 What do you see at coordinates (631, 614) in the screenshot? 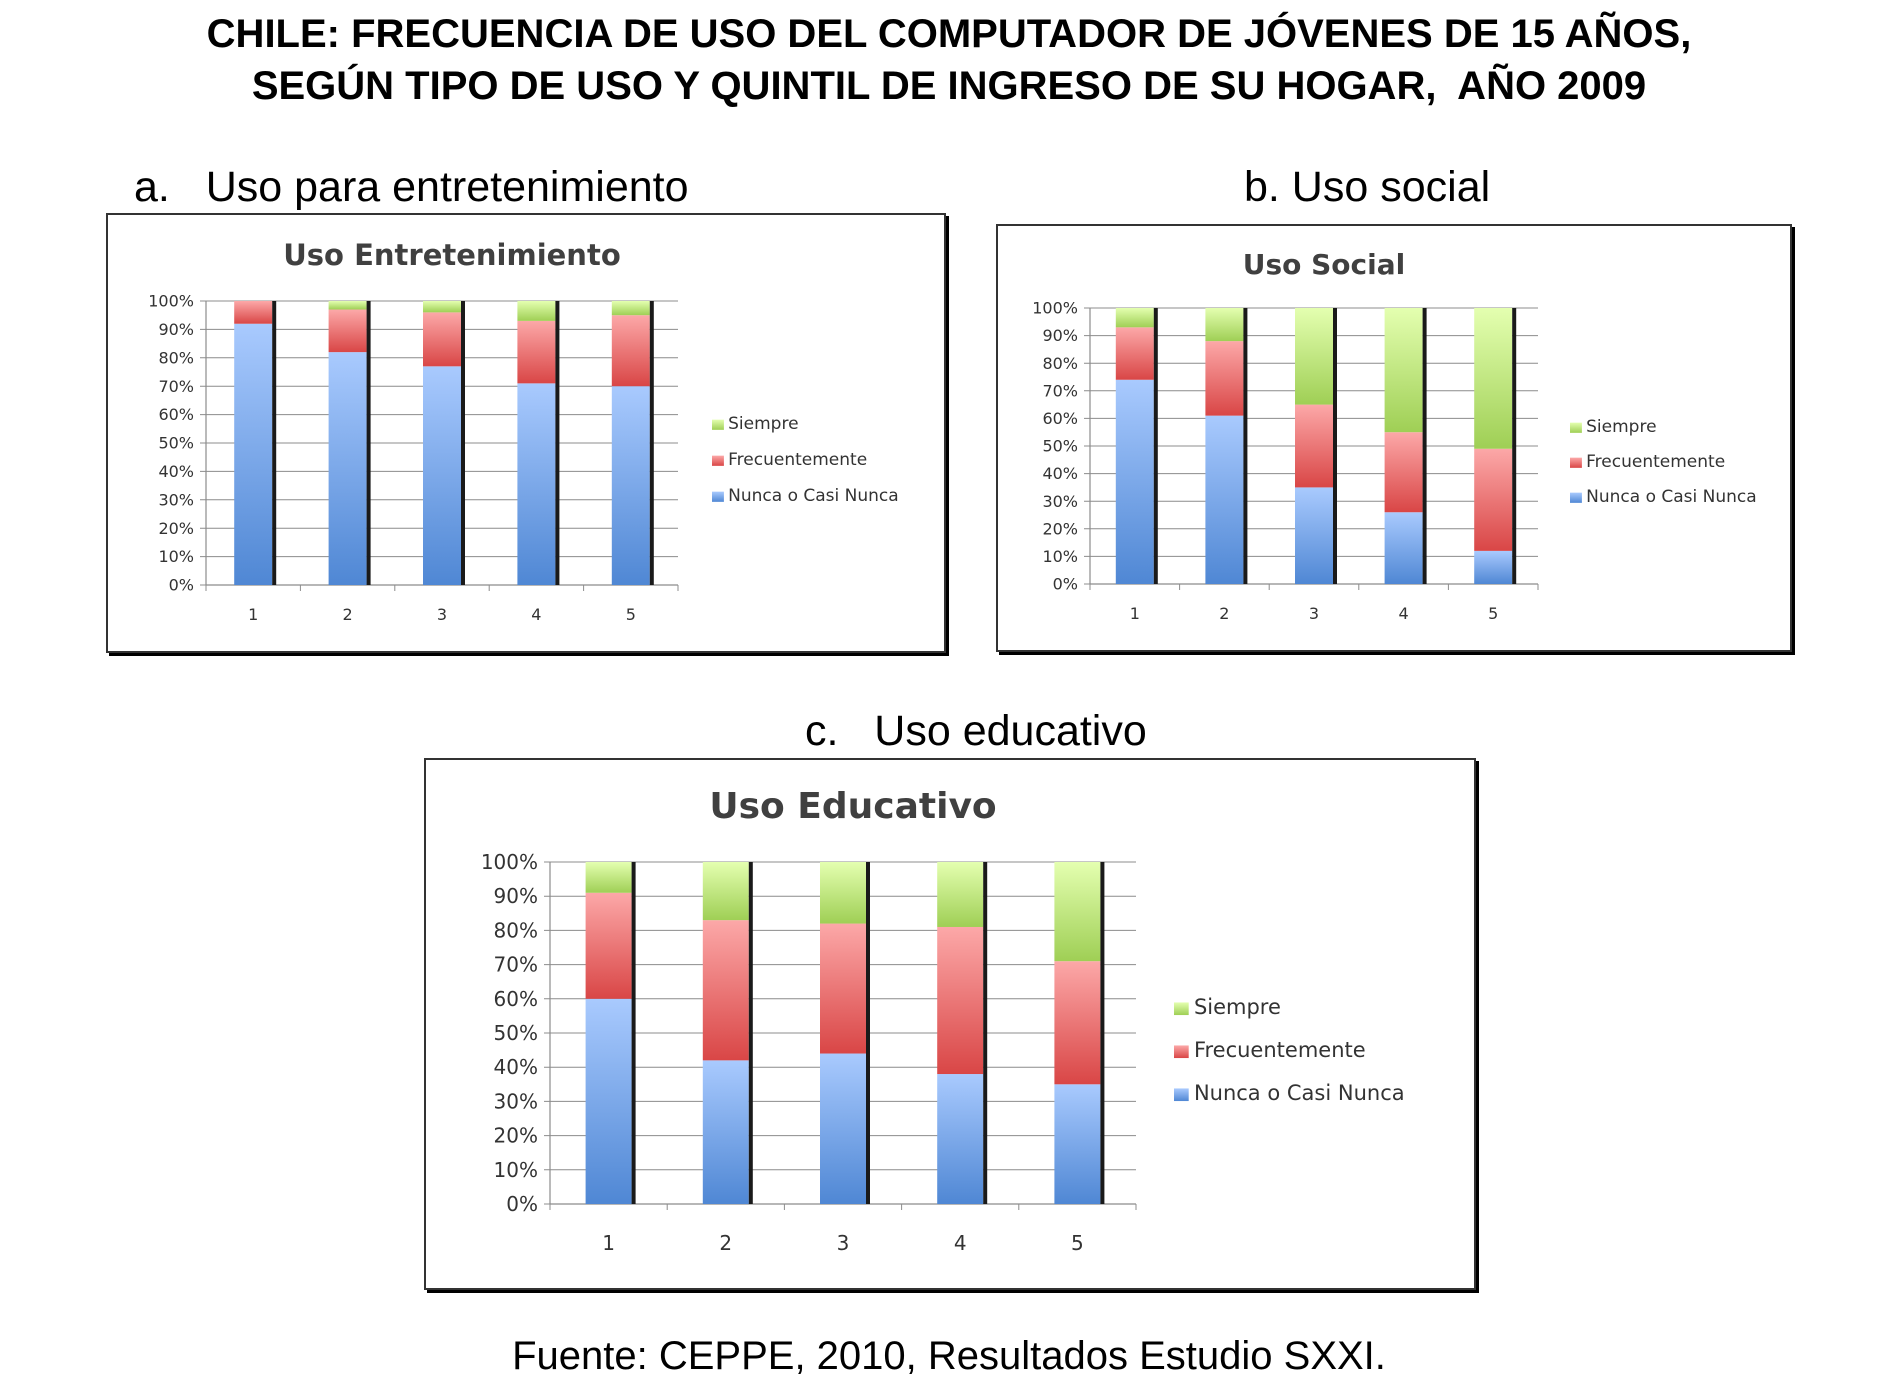
I see `x-tick-label: 5` at bounding box center [631, 614].